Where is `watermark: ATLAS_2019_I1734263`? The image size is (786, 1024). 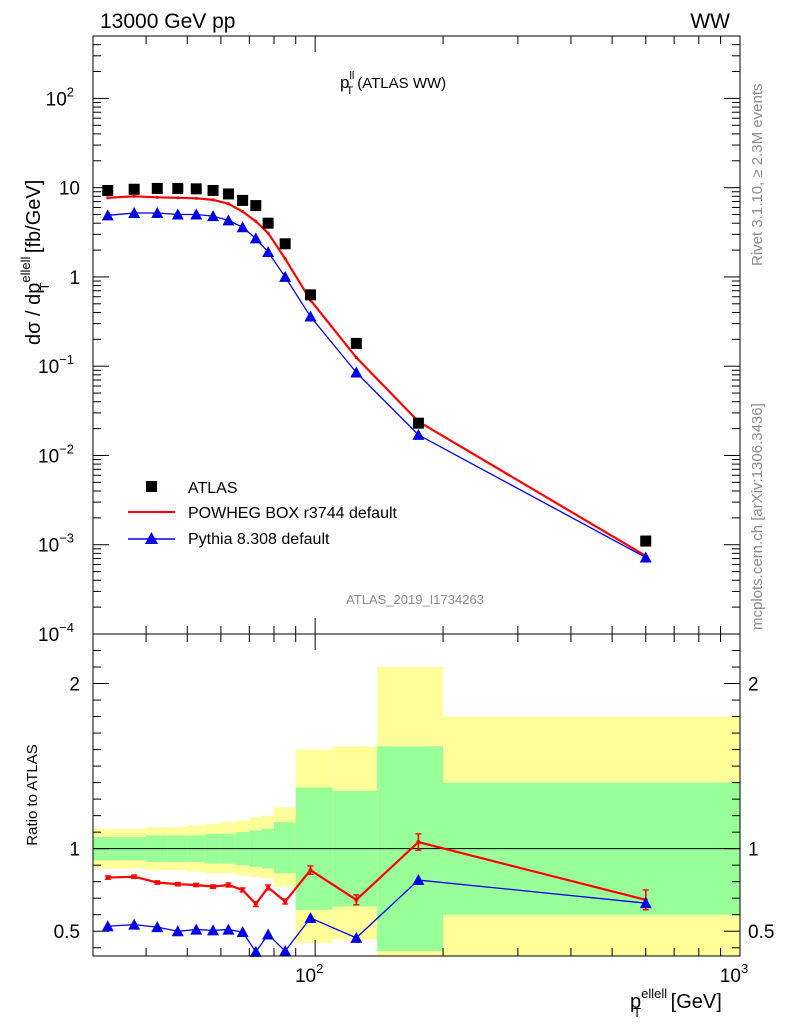
watermark: ATLAS_2019_I1734263 is located at coordinates (415, 599).